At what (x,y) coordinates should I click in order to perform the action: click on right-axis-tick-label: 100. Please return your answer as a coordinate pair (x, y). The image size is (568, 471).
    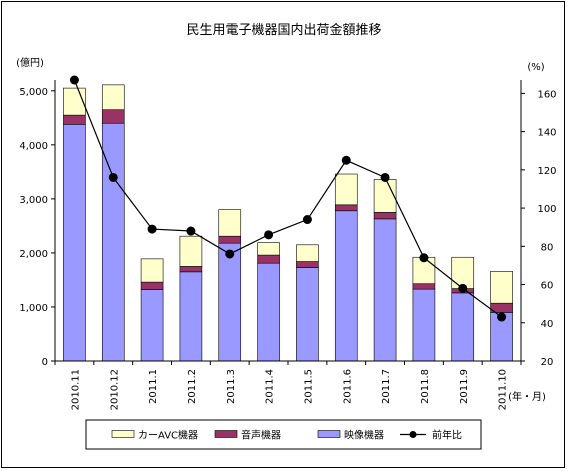
    Looking at the image, I should click on (546, 209).